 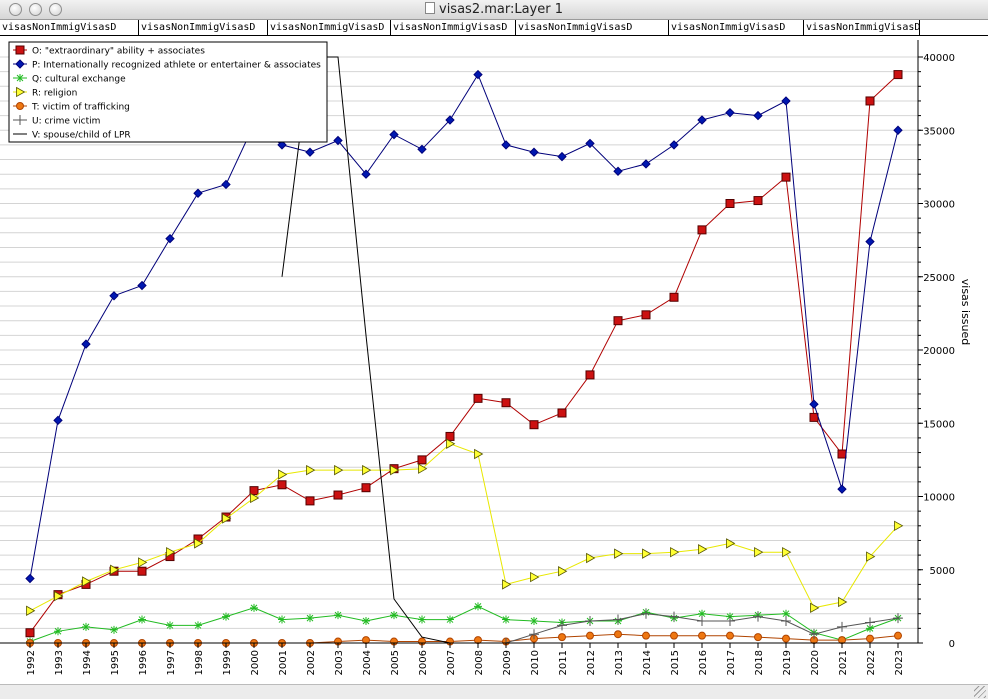 What do you see at coordinates (87, 662) in the screenshot?
I see `x-tick-label: 1994` at bounding box center [87, 662].